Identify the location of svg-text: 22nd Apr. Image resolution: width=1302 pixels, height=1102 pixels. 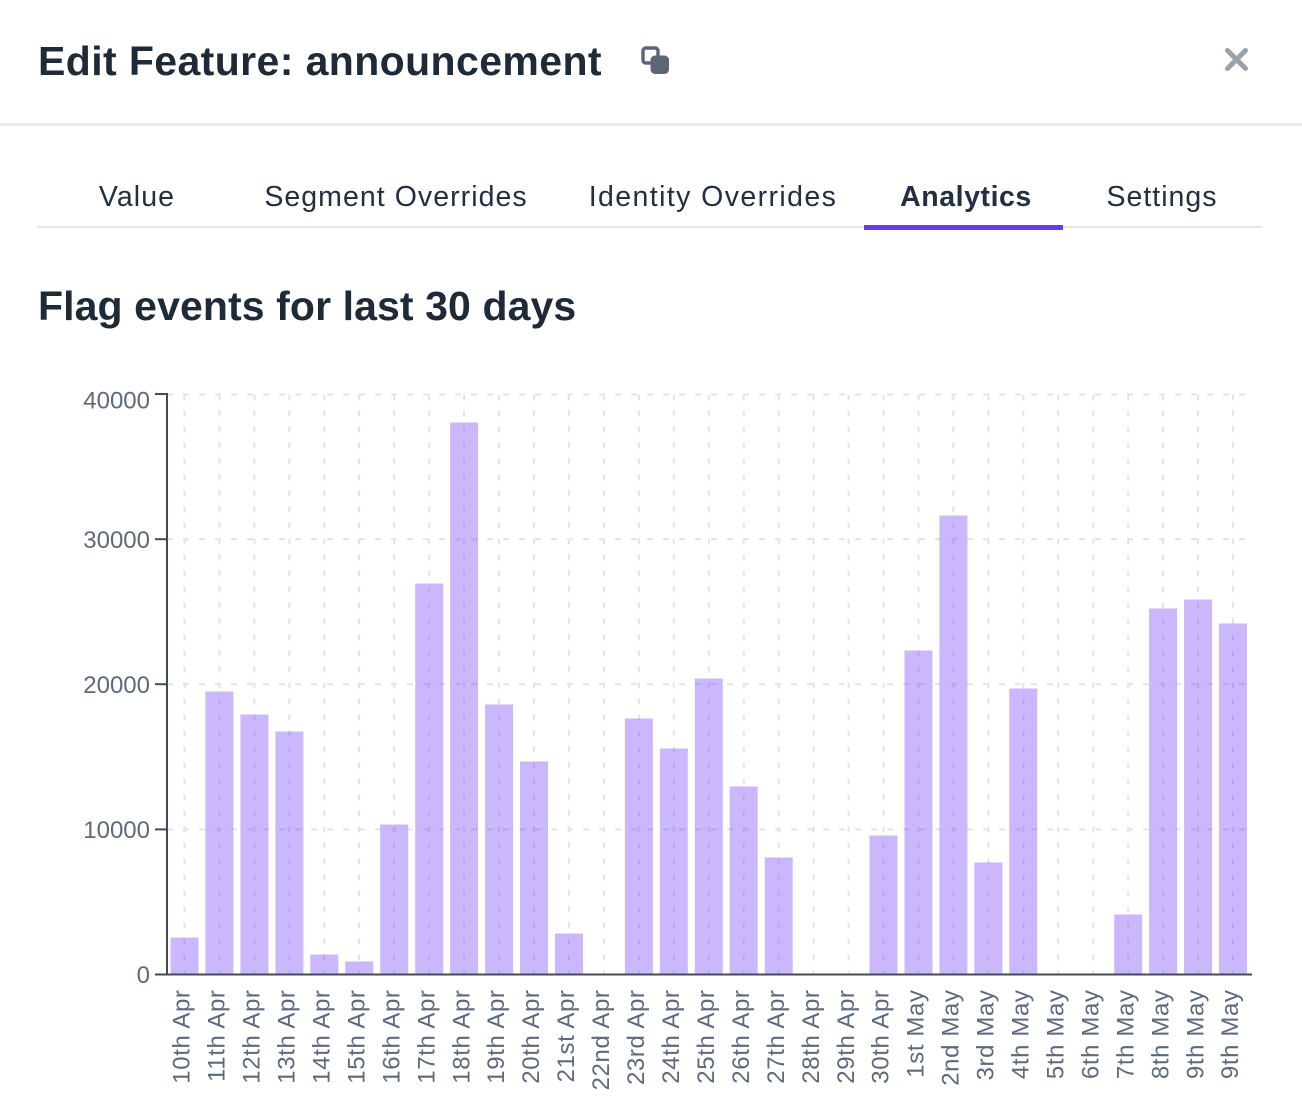
(601, 1040).